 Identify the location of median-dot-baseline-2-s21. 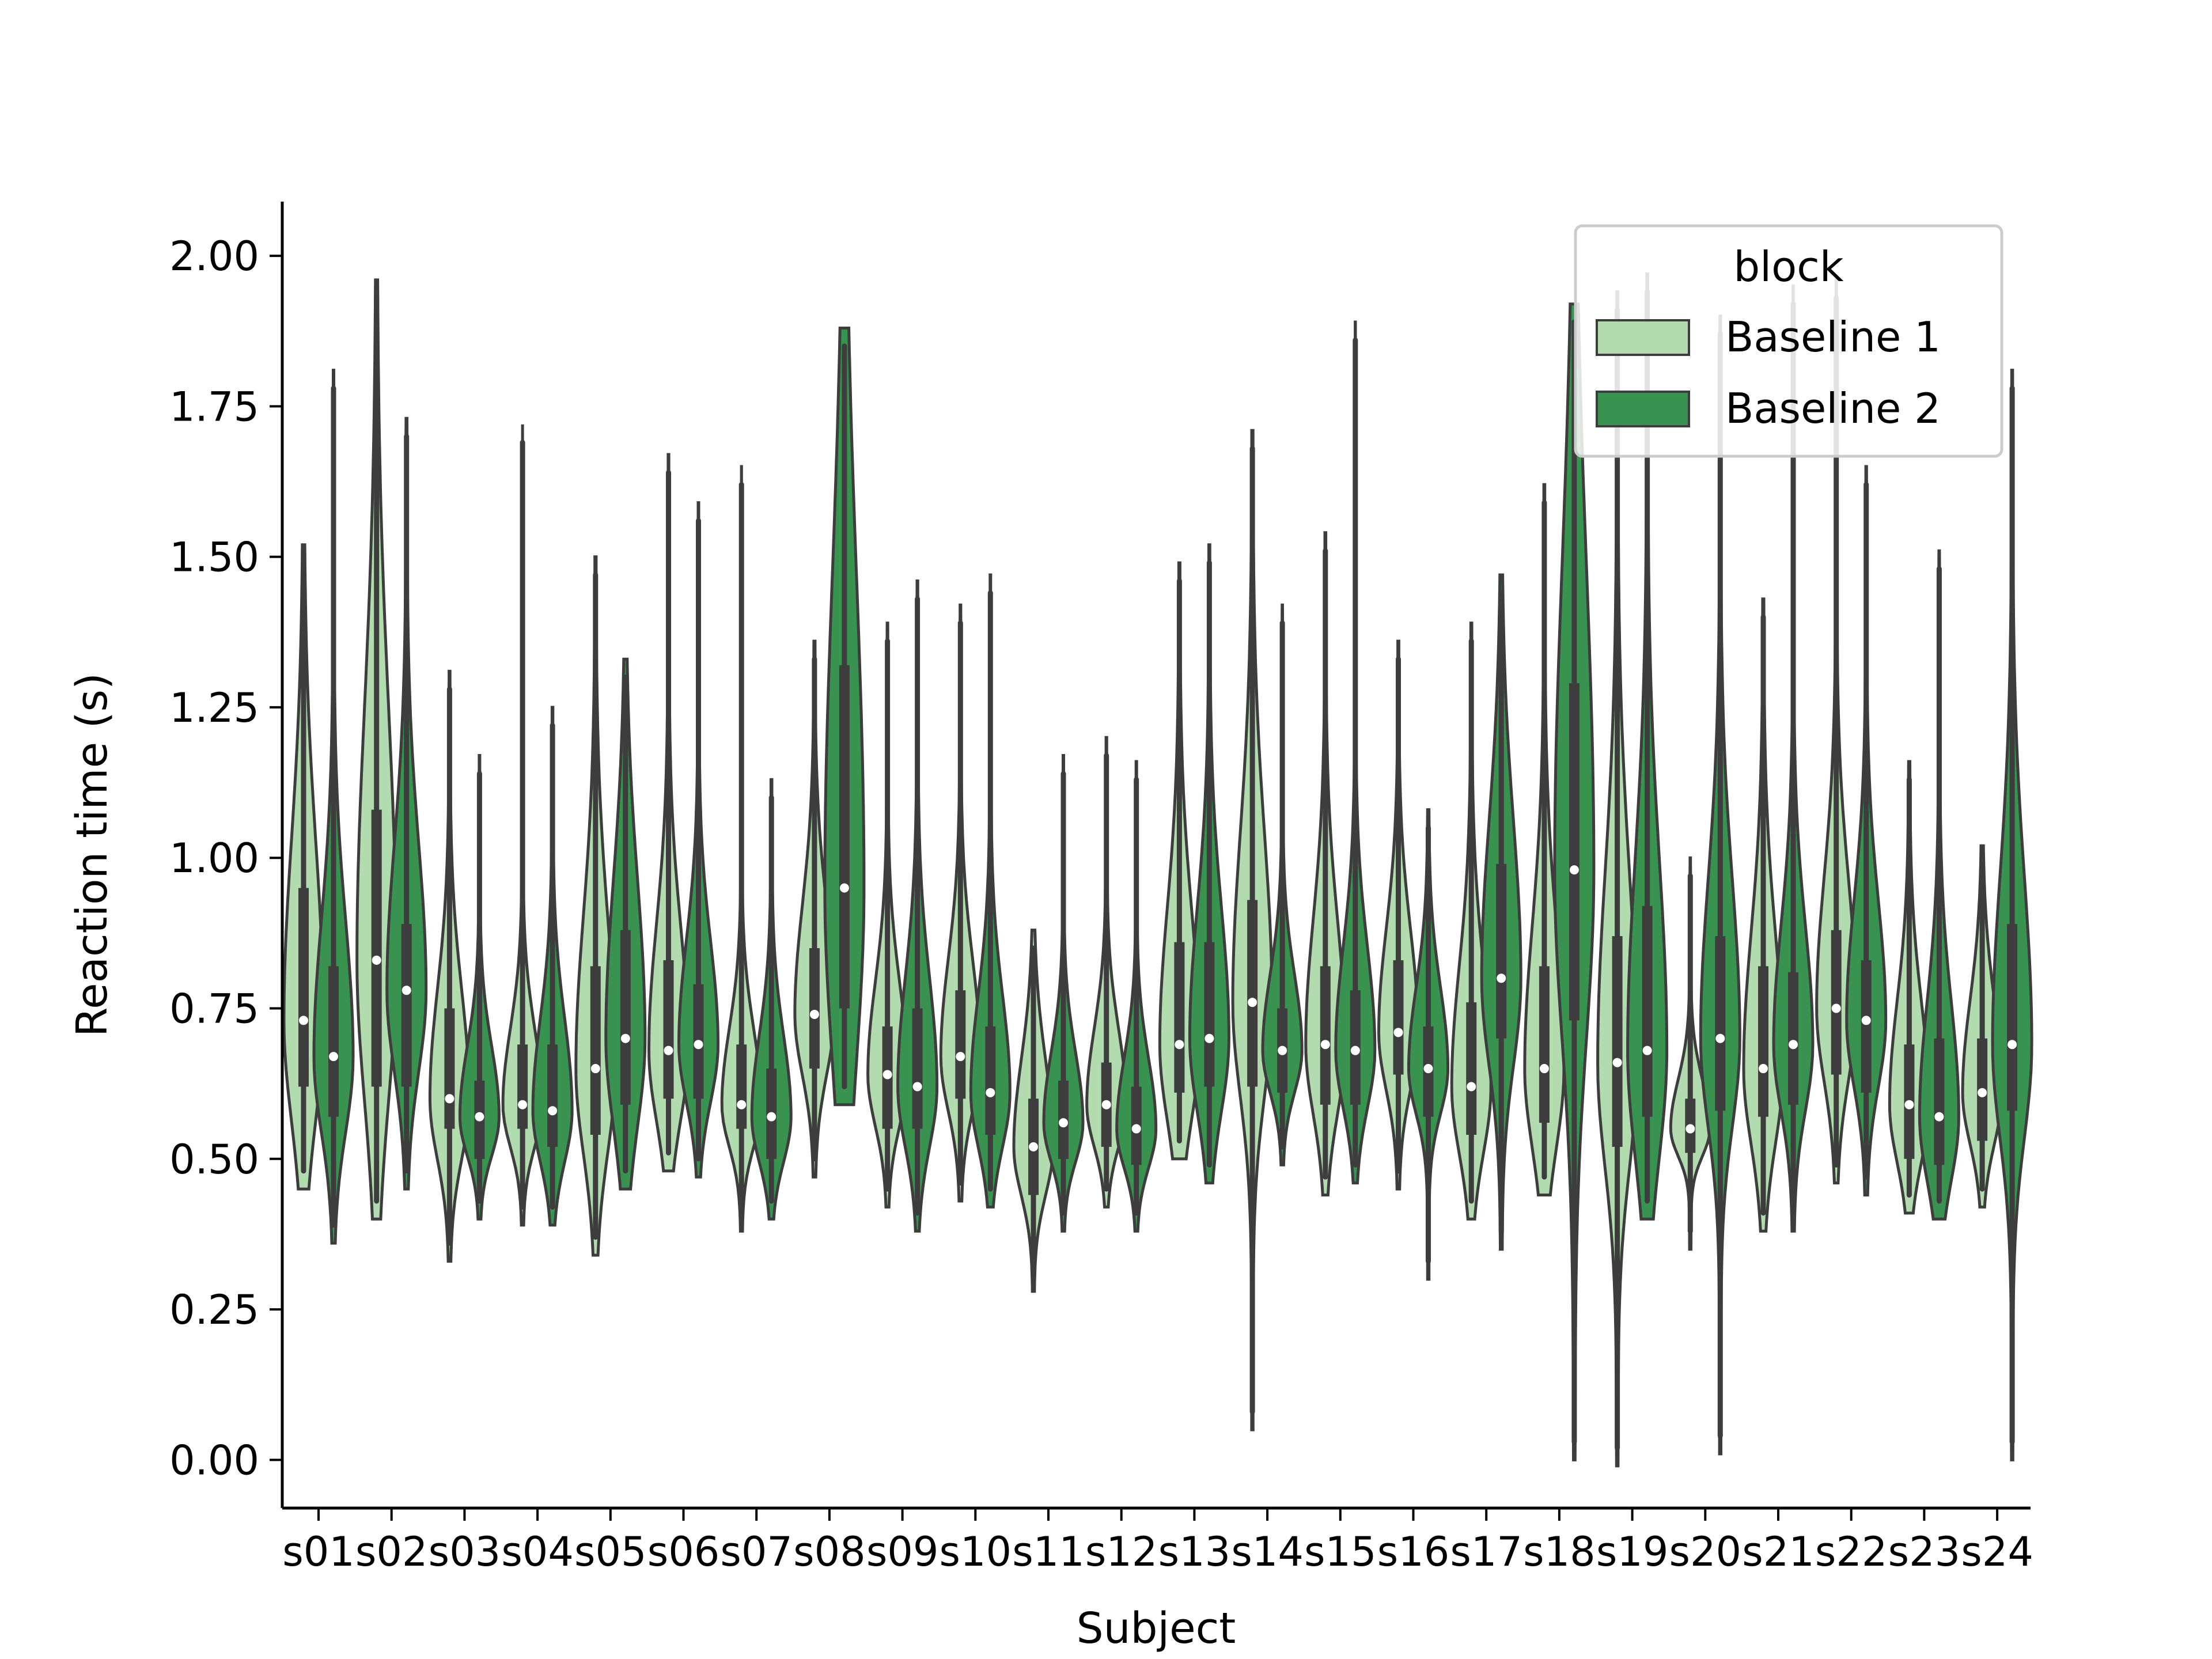
(1793, 1045).